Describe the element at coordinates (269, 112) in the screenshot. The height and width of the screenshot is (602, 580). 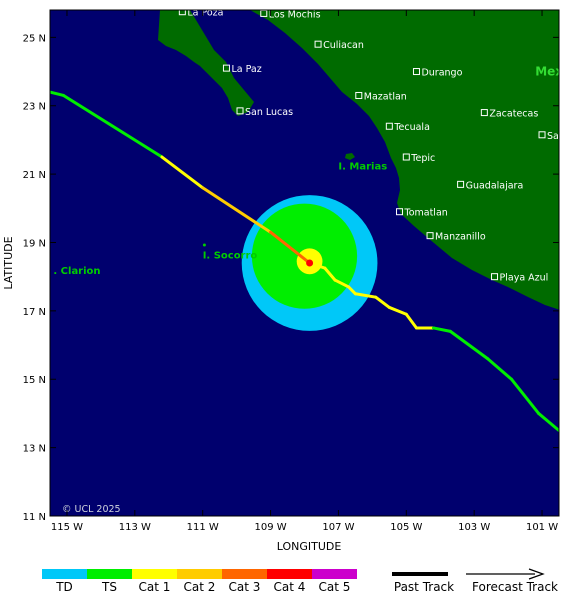
I see `city-label: San Lucas` at that location.